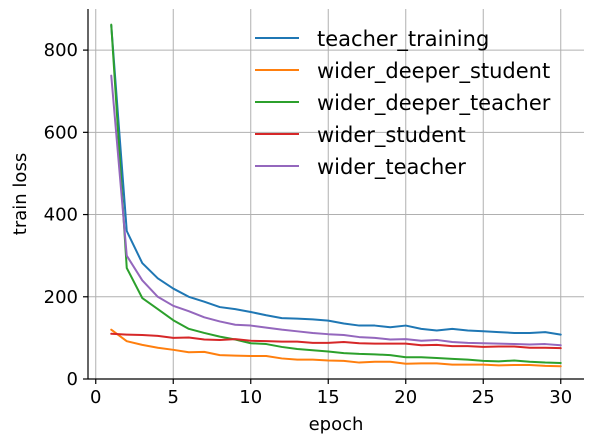 The width and height of the screenshot is (593, 444). I want to click on y-tick-label: 800, so click(61, 50).